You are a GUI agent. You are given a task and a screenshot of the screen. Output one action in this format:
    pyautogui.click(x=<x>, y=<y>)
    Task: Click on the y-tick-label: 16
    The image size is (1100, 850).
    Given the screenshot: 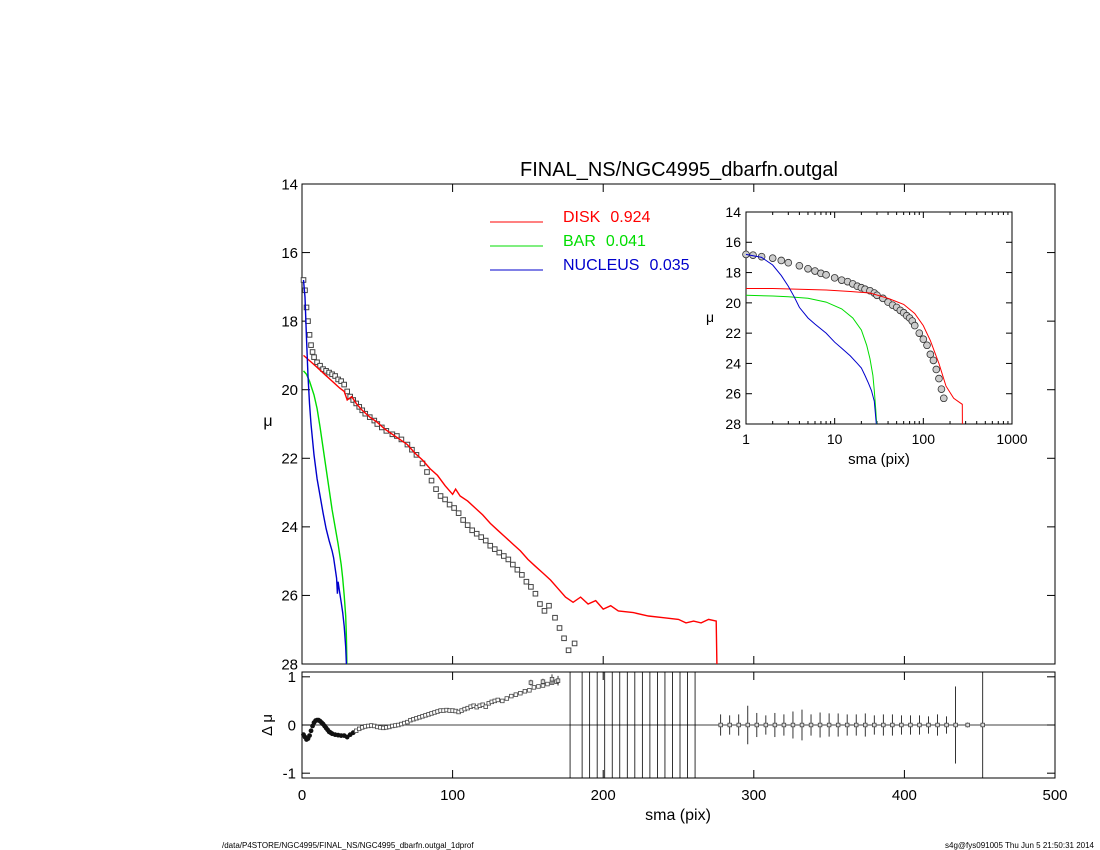 What is the action you would take?
    pyautogui.click(x=289, y=253)
    